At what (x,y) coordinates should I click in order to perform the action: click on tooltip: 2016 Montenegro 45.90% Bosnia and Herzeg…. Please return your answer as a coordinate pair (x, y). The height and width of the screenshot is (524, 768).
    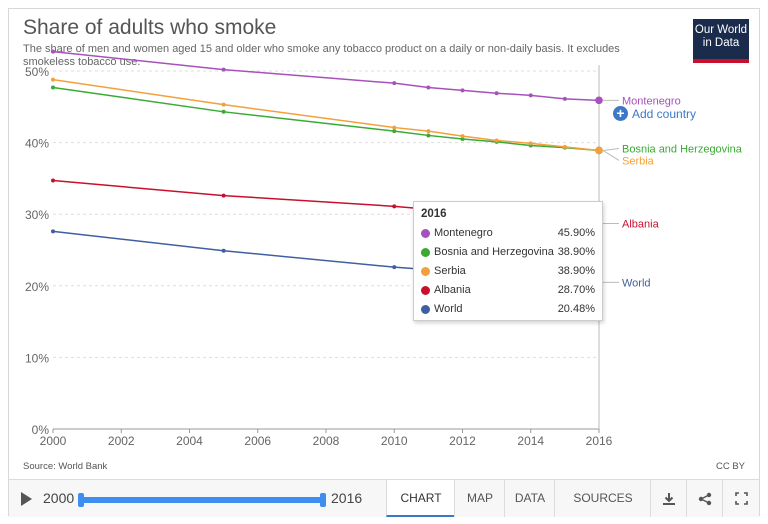
    Looking at the image, I should click on (508, 261).